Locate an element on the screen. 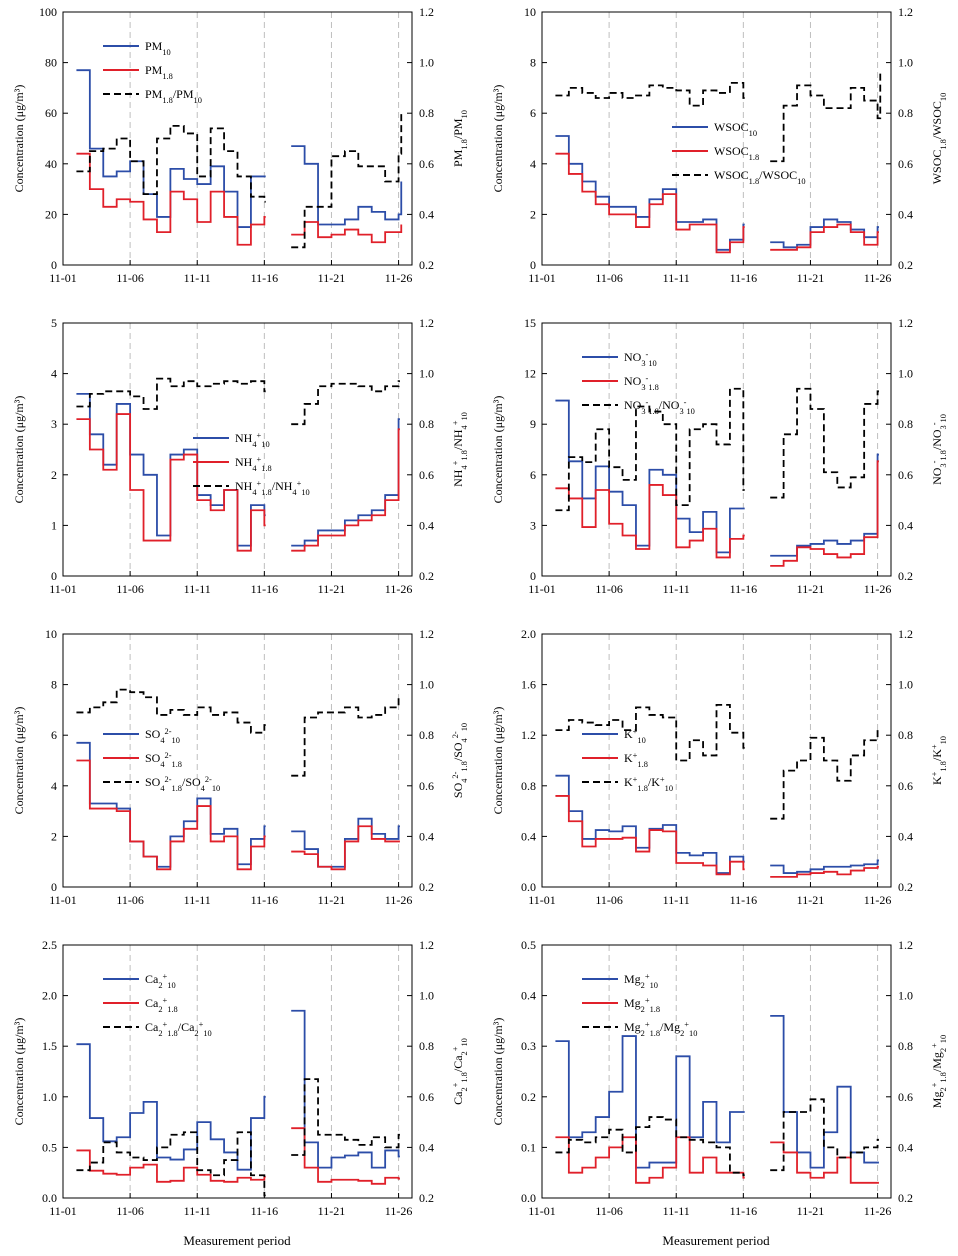 The width and height of the screenshot is (958, 1256). legend-label: WSOC10 is located at coordinates (735, 129).